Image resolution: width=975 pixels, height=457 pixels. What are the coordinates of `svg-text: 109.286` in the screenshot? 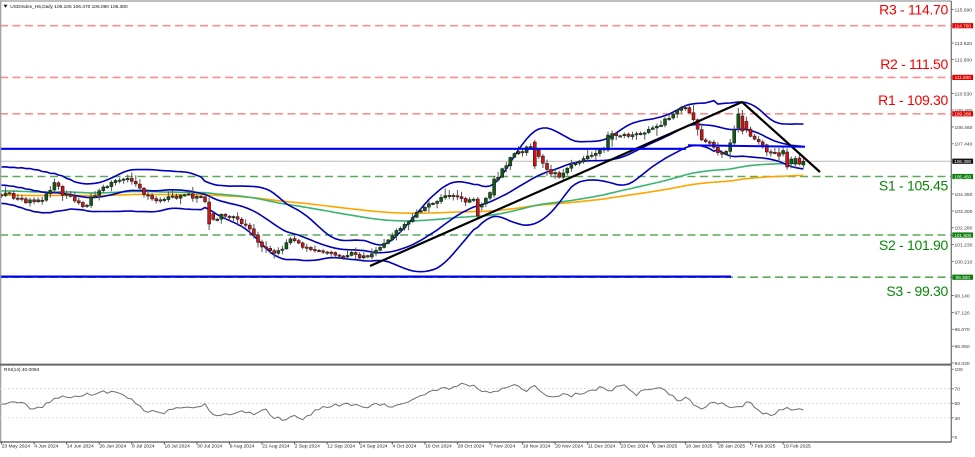 It's located at (962, 114).